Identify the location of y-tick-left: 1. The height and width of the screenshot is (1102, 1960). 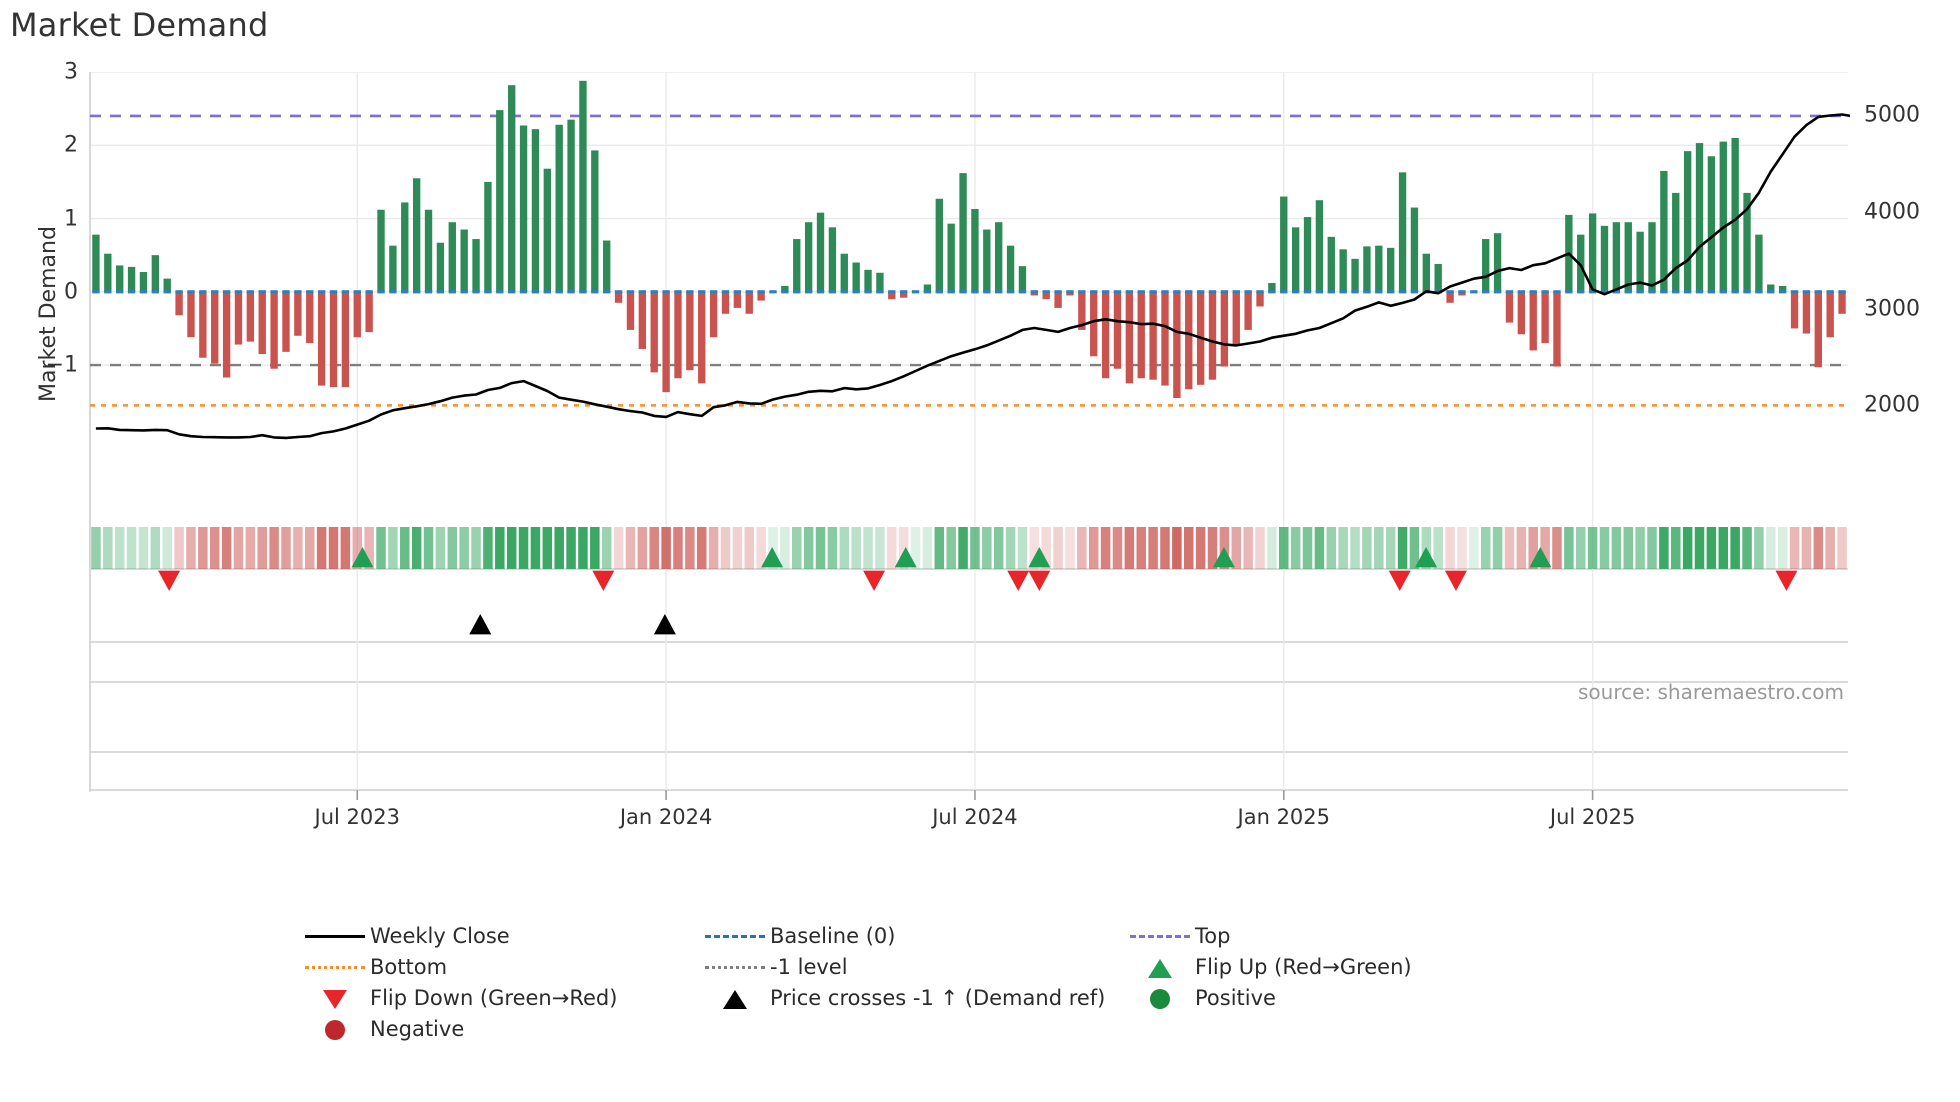
(71, 219).